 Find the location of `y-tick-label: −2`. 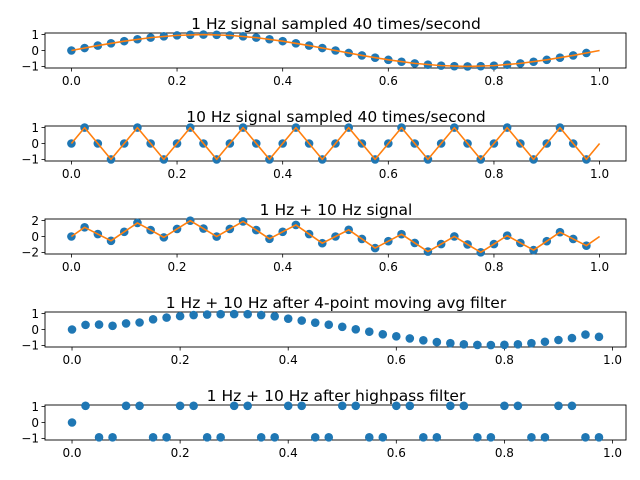

y-tick-label: −2 is located at coordinates (30, 253).